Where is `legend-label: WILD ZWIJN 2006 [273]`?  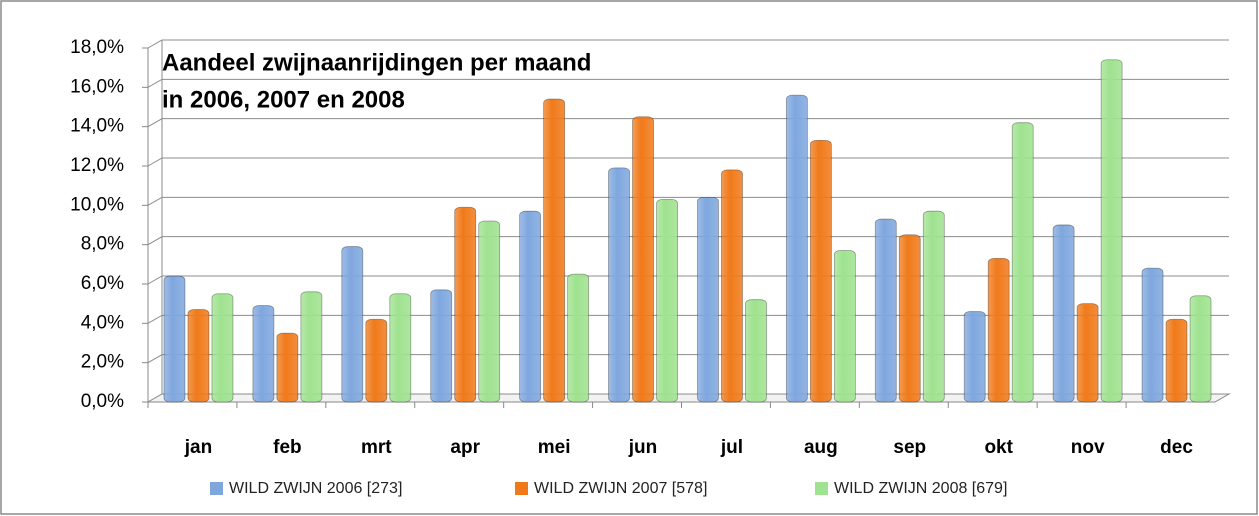
legend-label: WILD ZWIJN 2006 [273] is located at coordinates (315, 488).